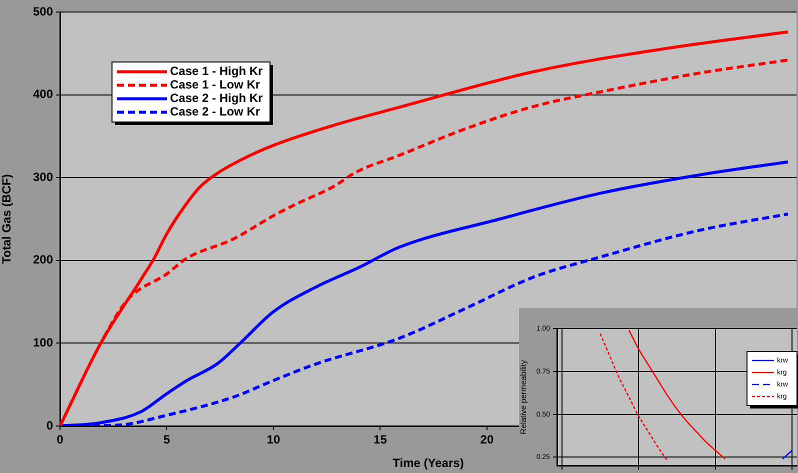  Describe the element at coordinates (43, 94) in the screenshot. I see `y-tick-label: 400` at that location.